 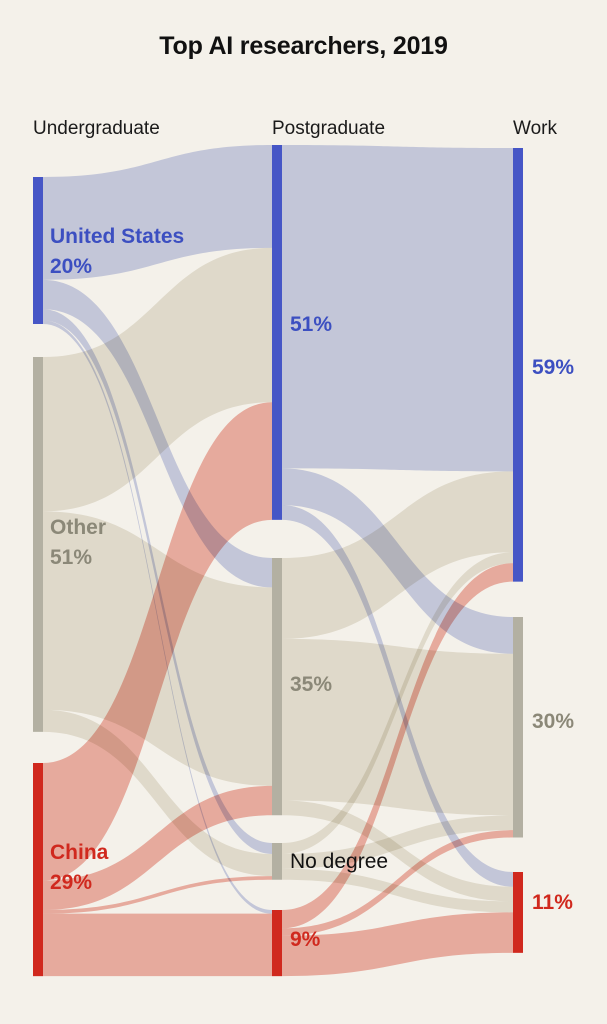 I want to click on node-u_other, so click(x=38, y=544).